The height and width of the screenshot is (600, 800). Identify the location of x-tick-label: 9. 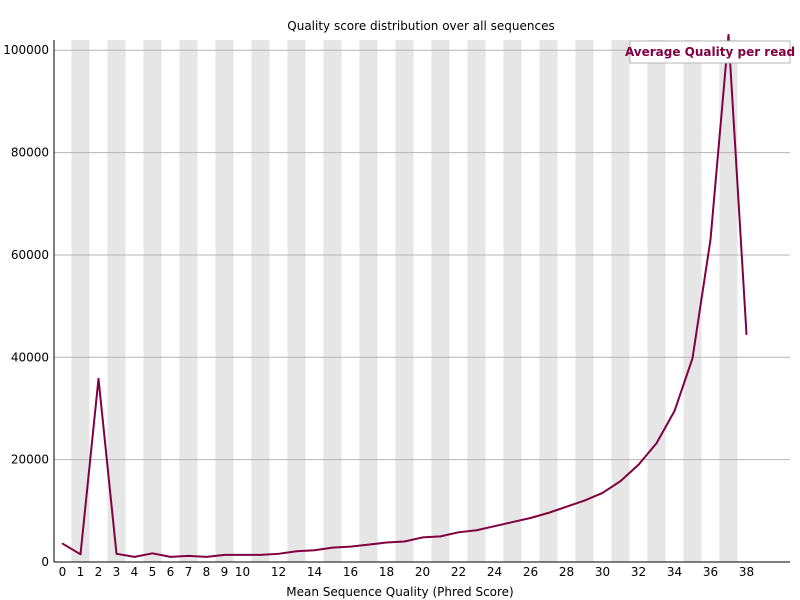
(225, 572).